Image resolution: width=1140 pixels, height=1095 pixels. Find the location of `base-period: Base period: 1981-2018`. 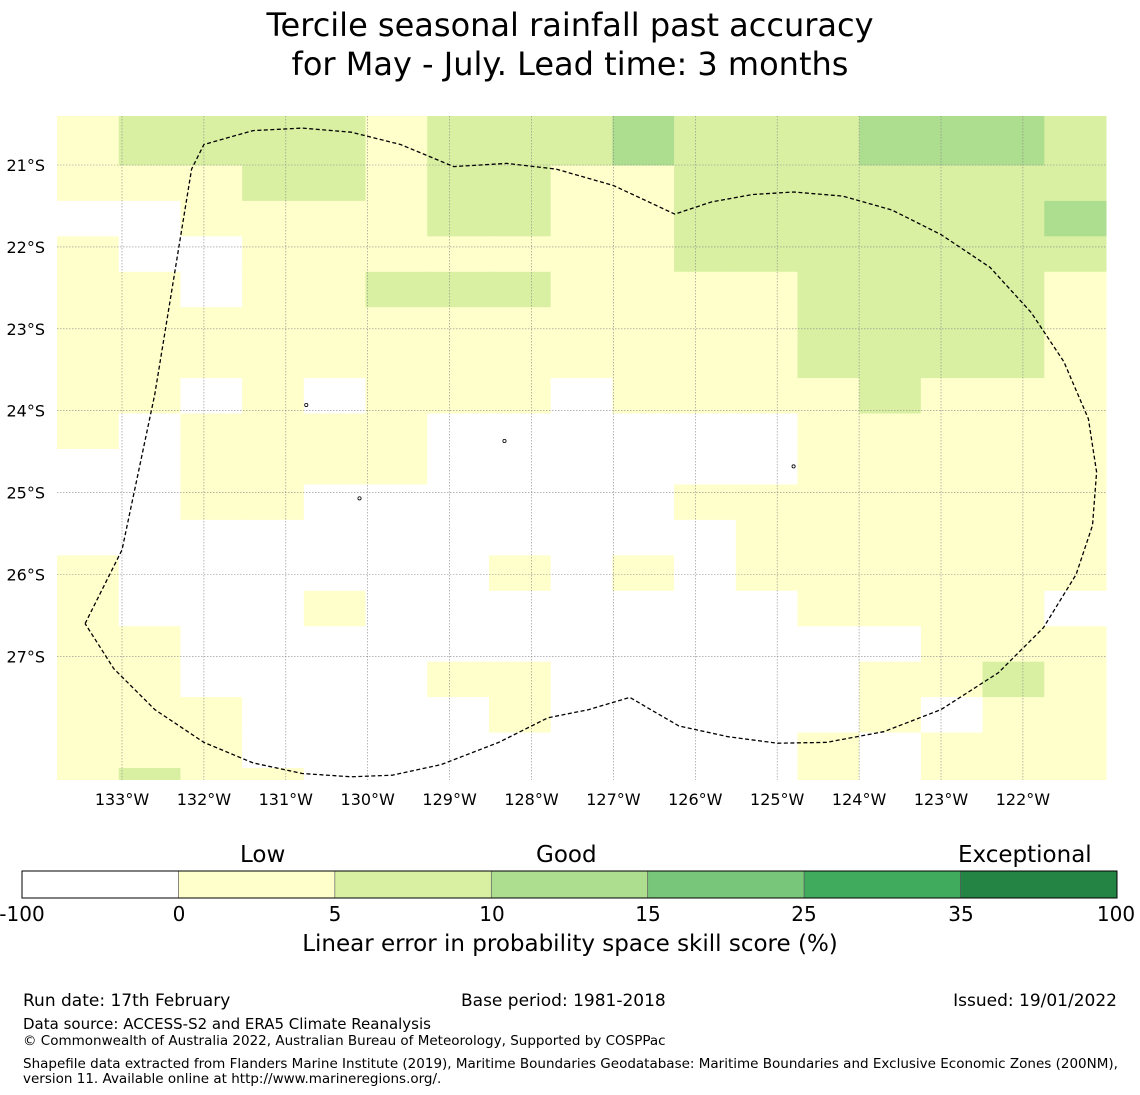

base-period: Base period: 1981-2018 is located at coordinates (563, 1001).